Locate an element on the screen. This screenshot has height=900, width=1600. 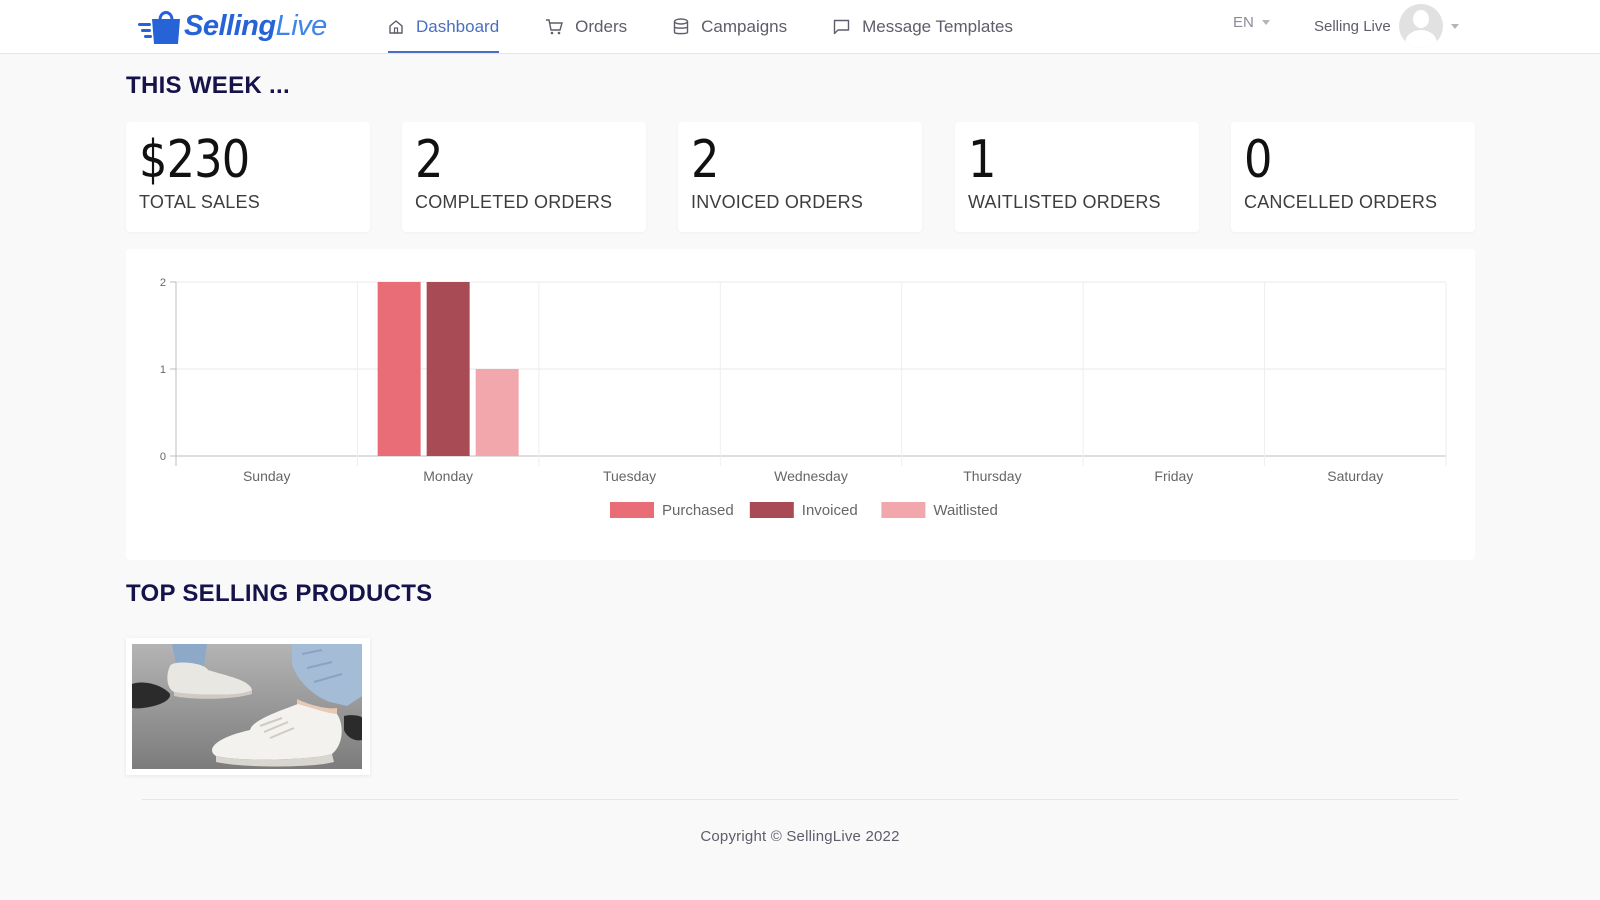
stat-label: TOTAL SALES is located at coordinates (199, 202).